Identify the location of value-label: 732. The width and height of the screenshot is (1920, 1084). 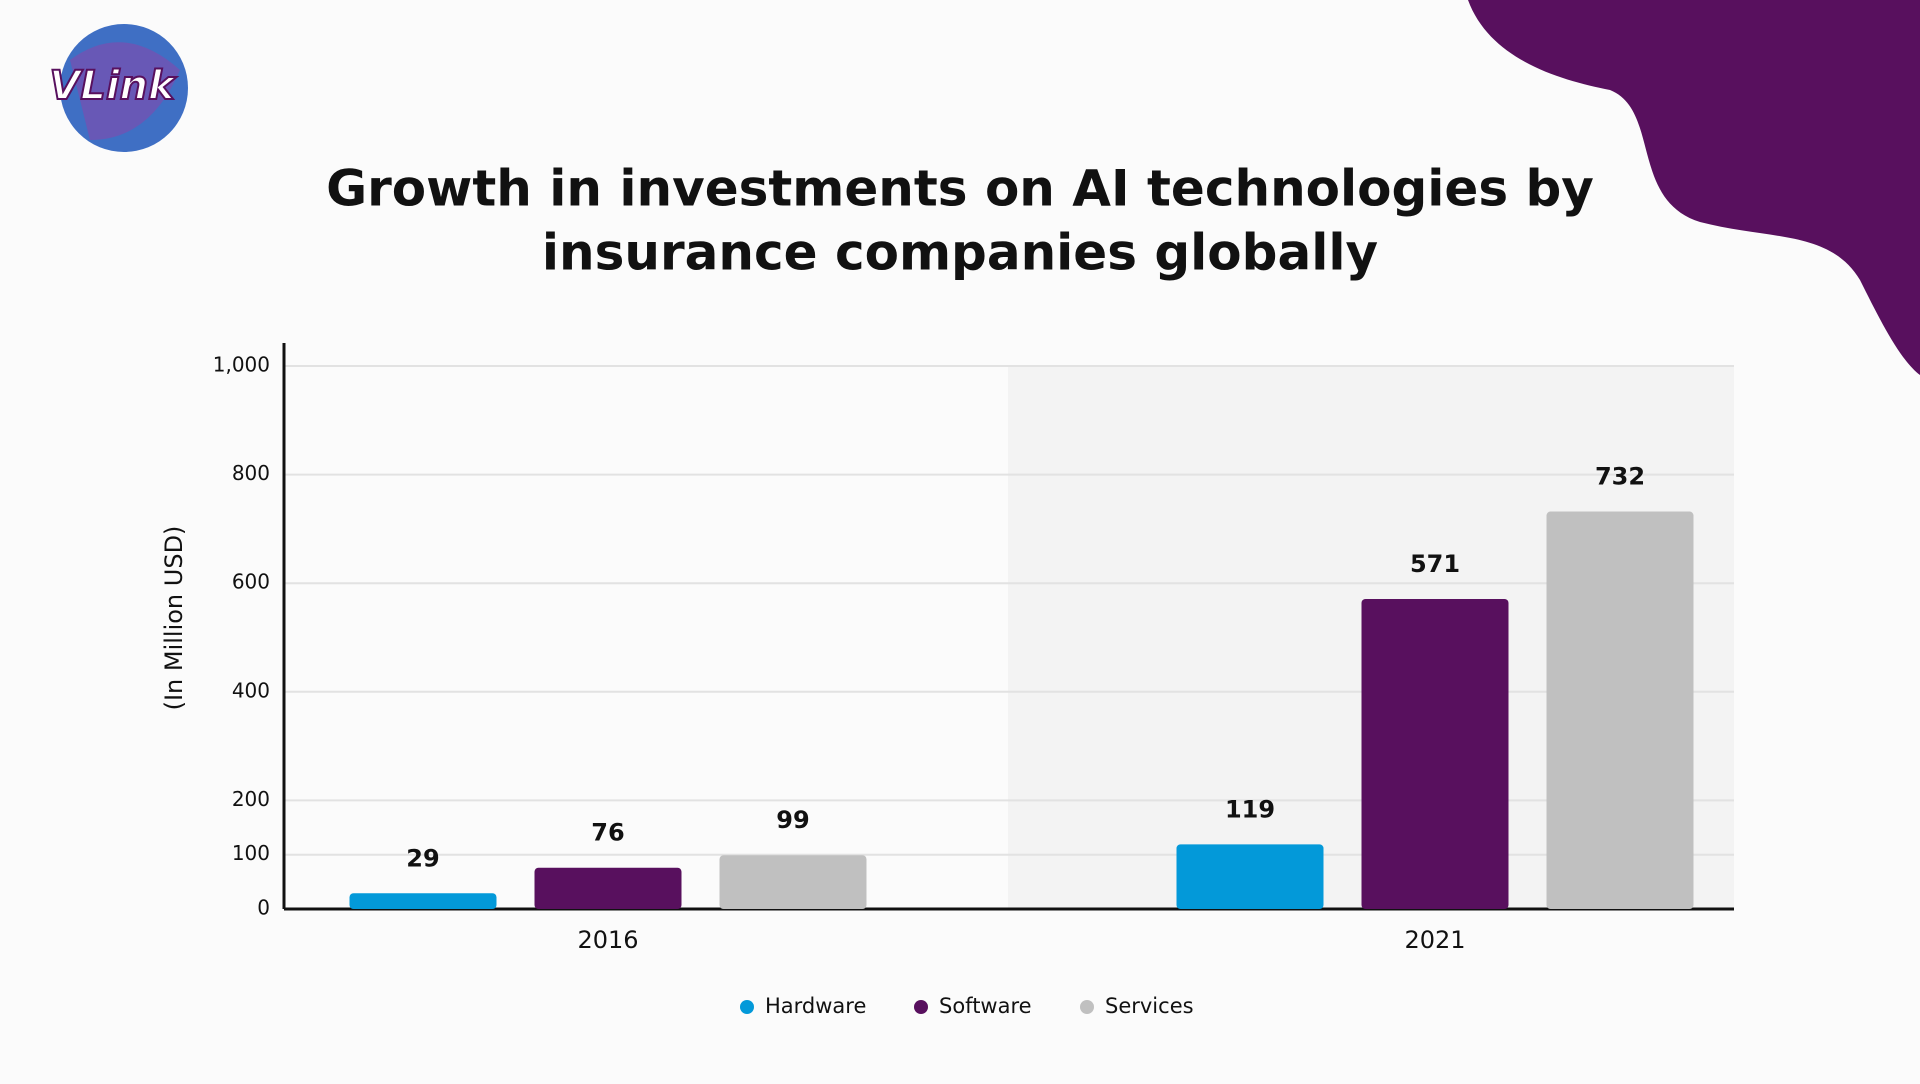
(1620, 477).